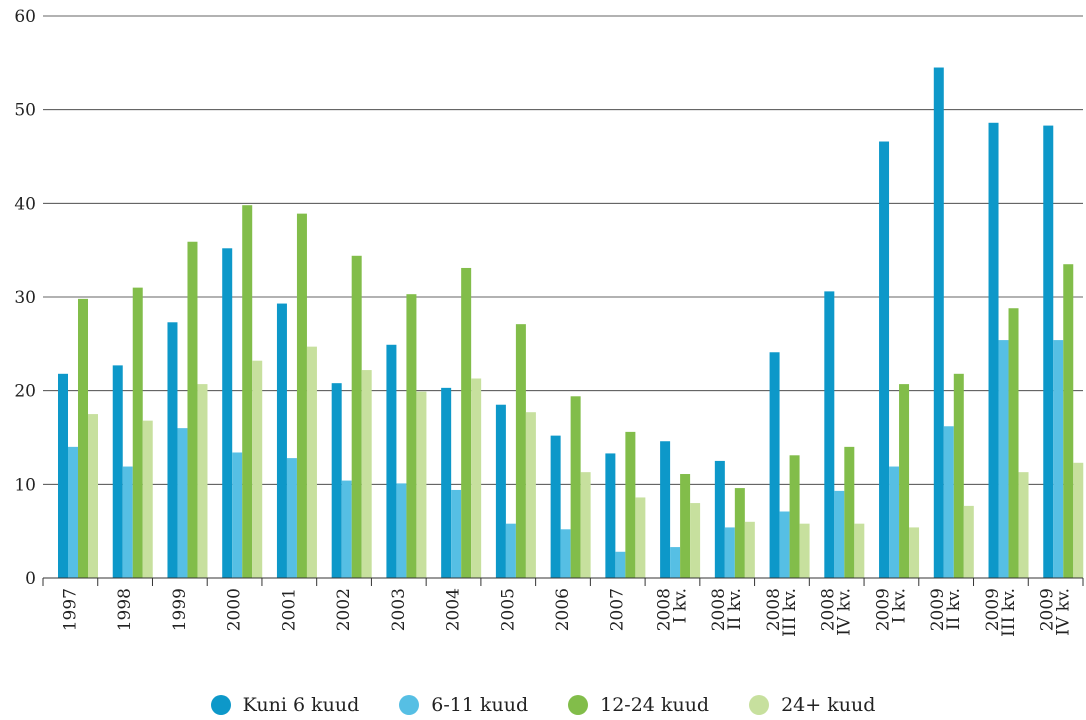 The width and height of the screenshot is (1086, 720). I want to click on x-tick-label: 2006, so click(563, 609).